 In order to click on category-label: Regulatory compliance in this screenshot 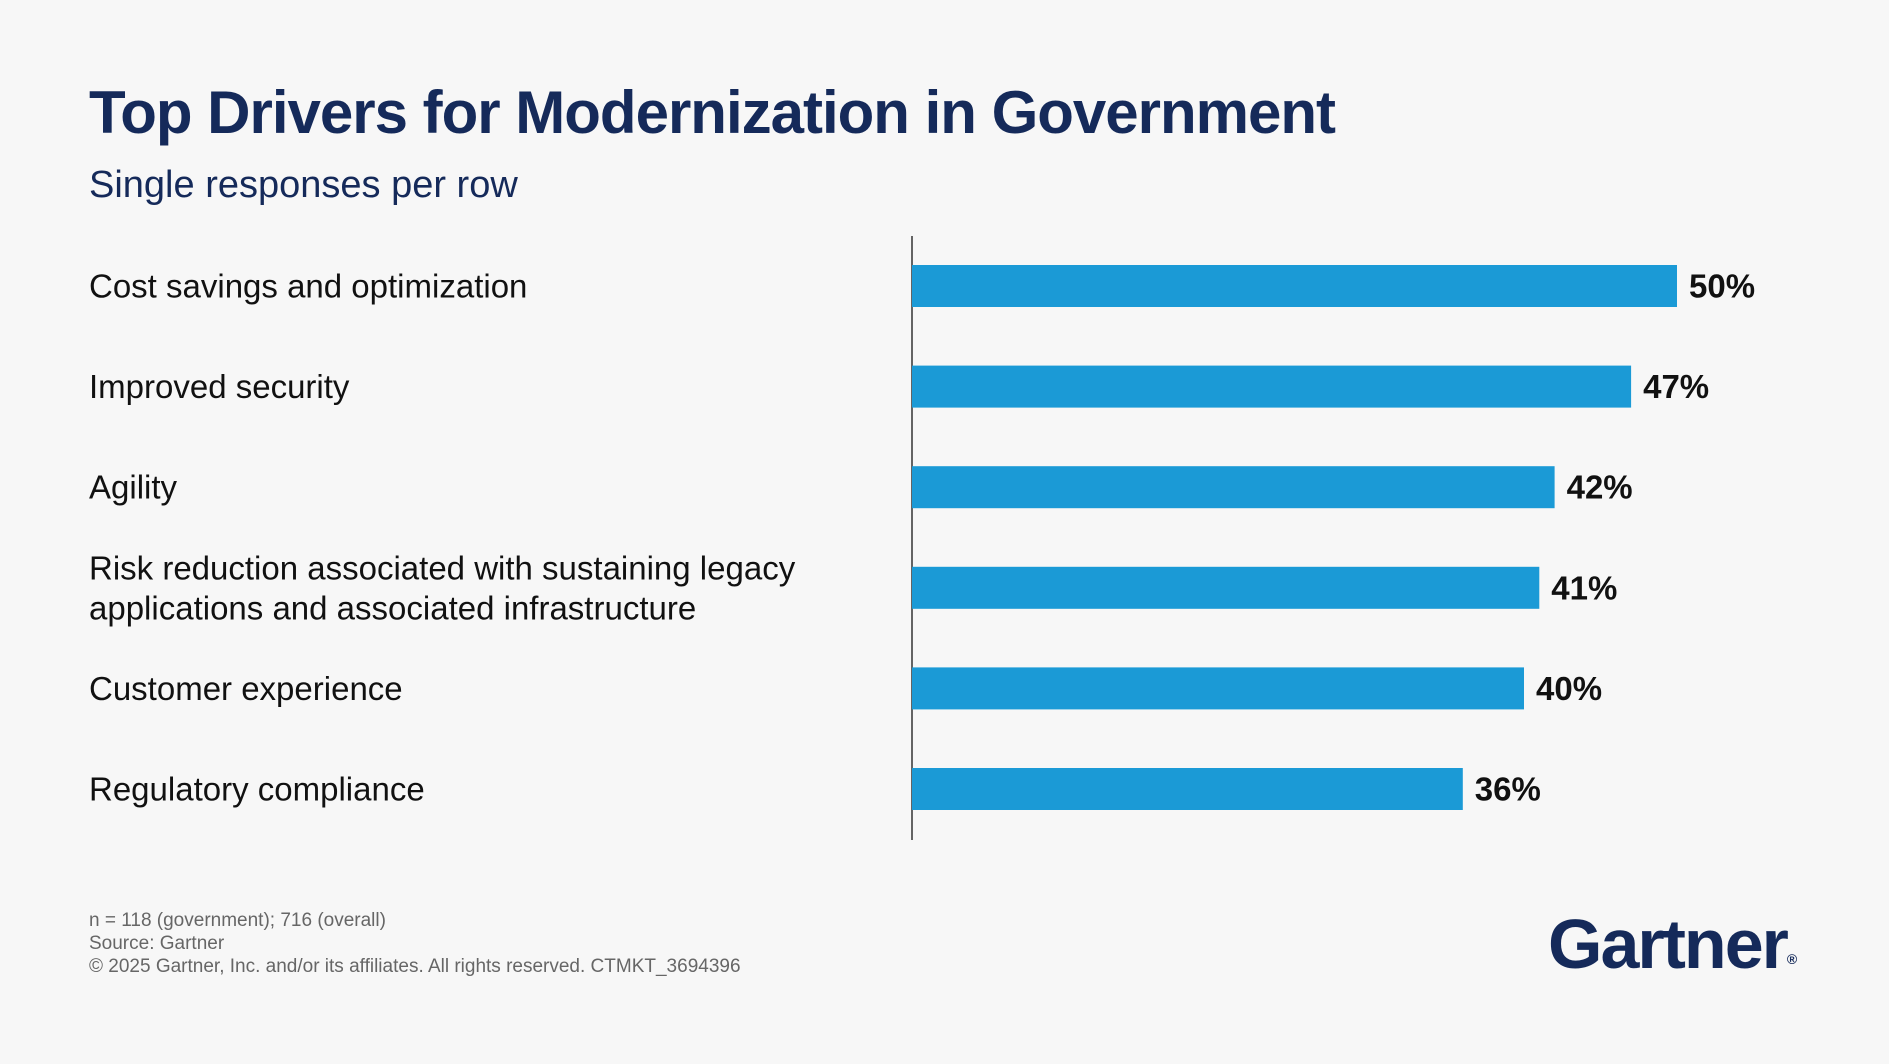, I will do `click(257, 789)`.